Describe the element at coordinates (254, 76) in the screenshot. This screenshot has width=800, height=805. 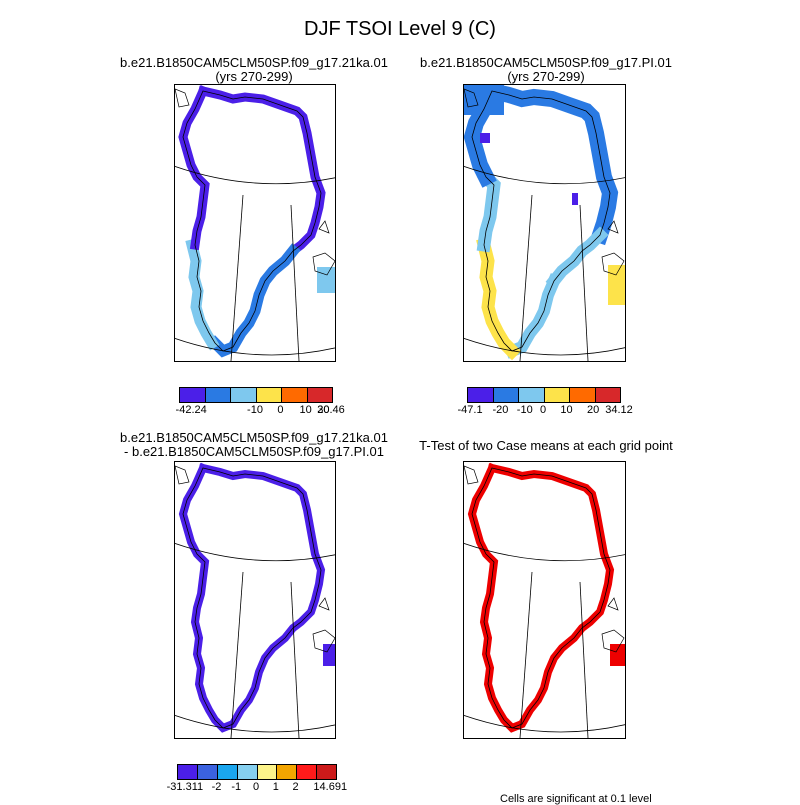
I see `panel1-title-line2: (yrs 270-299)` at that location.